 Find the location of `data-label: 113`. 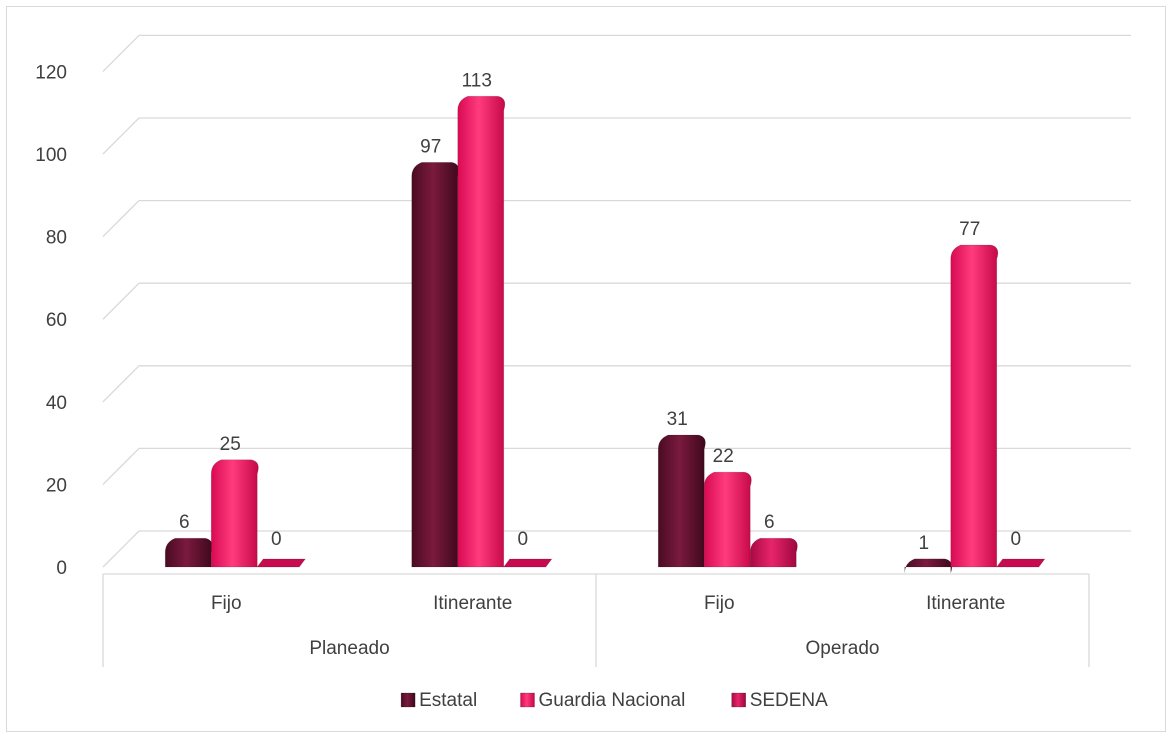

data-label: 113 is located at coordinates (477, 80).